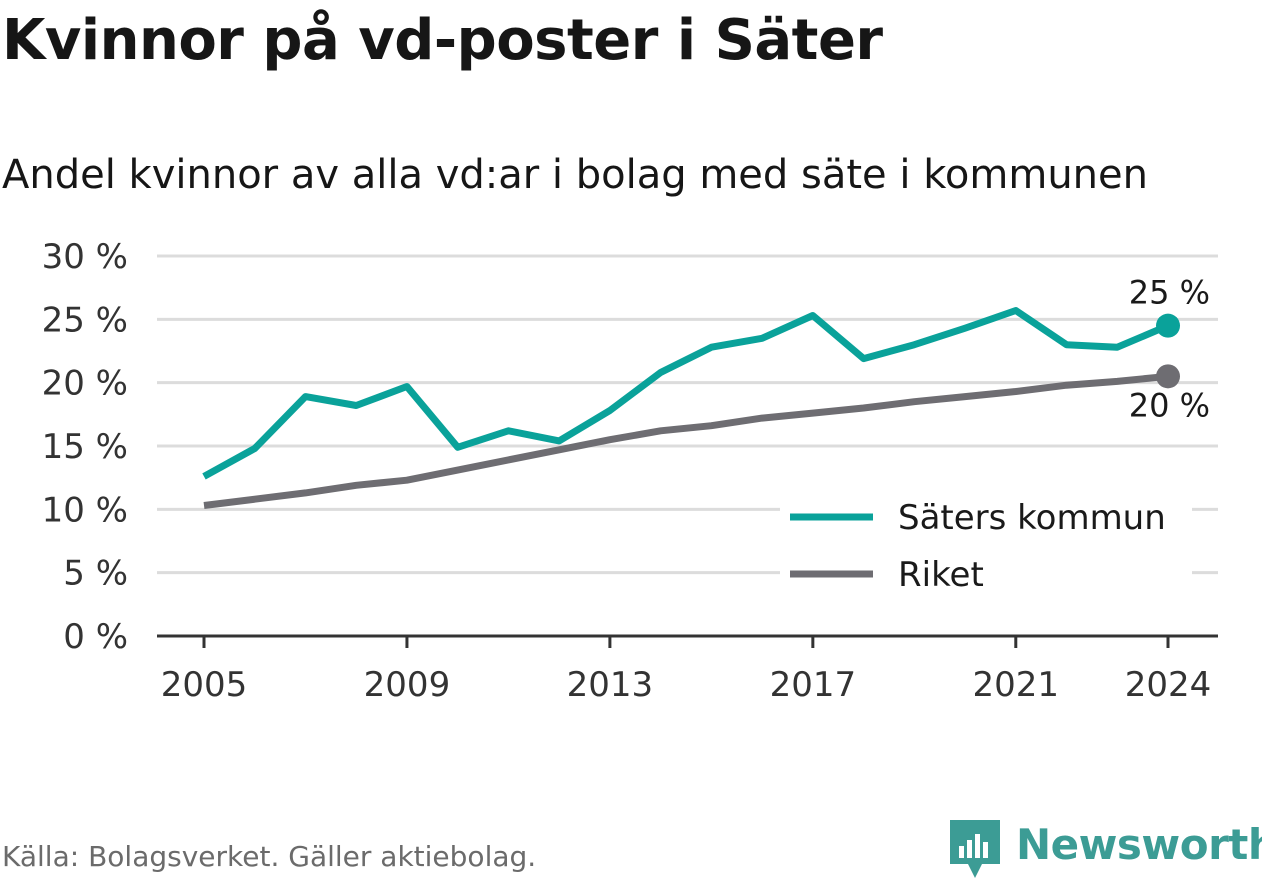  Describe the element at coordinates (85, 320) in the screenshot. I see `y-tick-label: 25 %` at that location.